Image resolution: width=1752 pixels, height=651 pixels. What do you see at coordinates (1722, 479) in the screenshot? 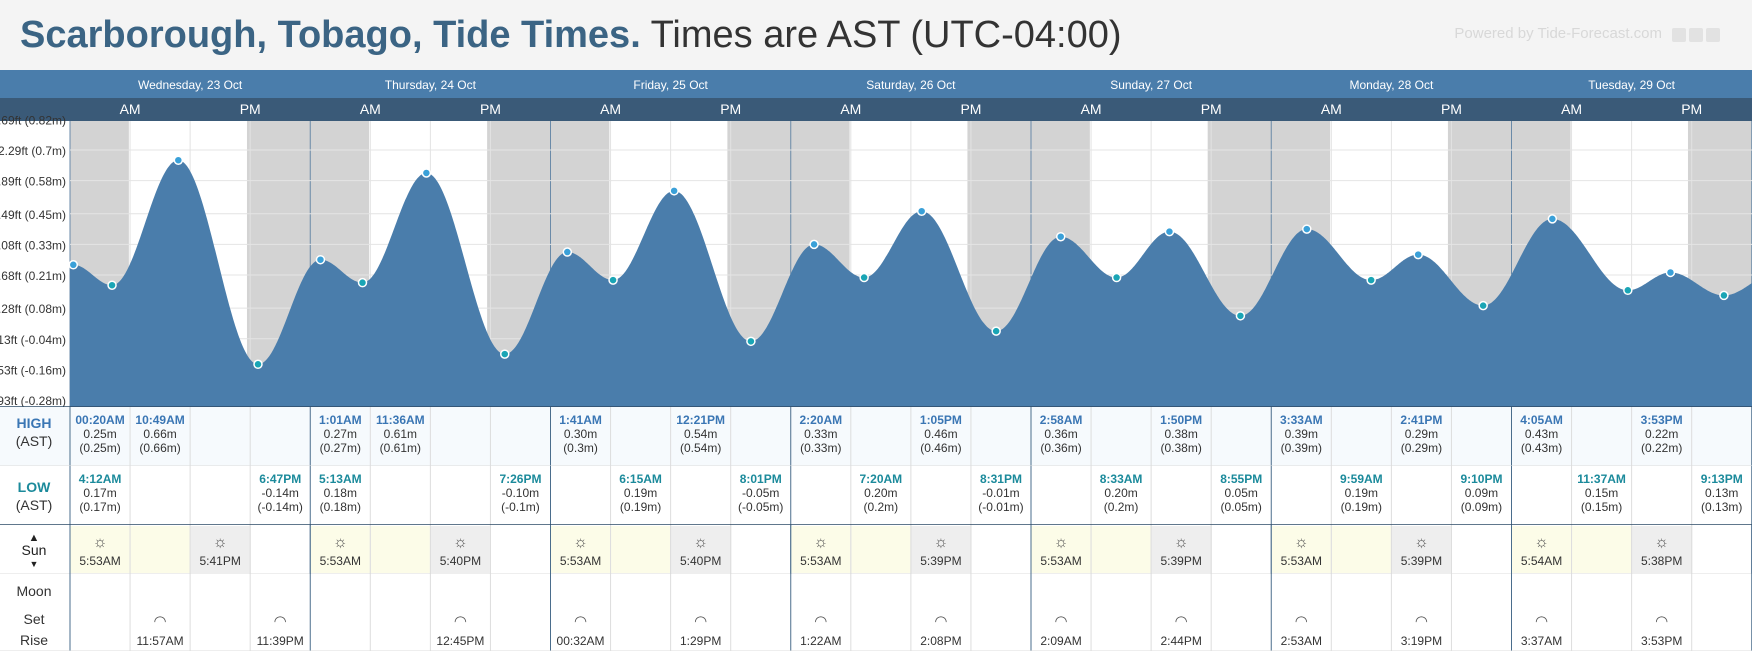
I see `low-tide-time: 9:13PM` at bounding box center [1722, 479].